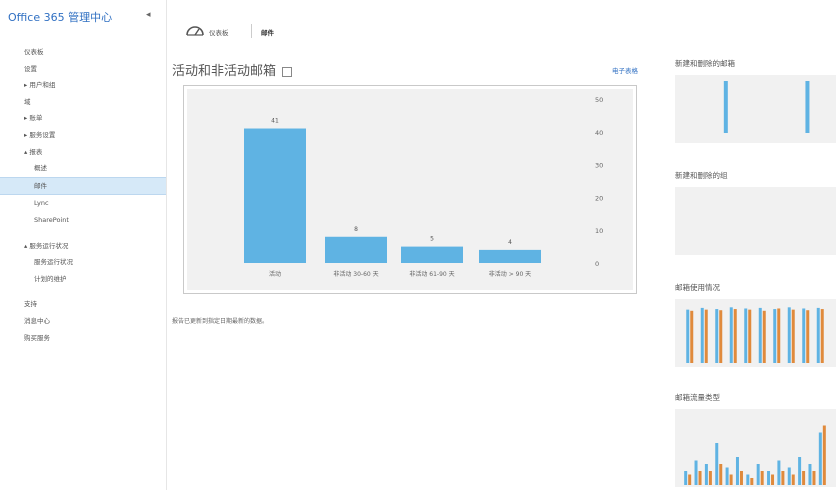  Describe the element at coordinates (697, 397) in the screenshot. I see `panel-title: 邮箱流量类型` at that location.